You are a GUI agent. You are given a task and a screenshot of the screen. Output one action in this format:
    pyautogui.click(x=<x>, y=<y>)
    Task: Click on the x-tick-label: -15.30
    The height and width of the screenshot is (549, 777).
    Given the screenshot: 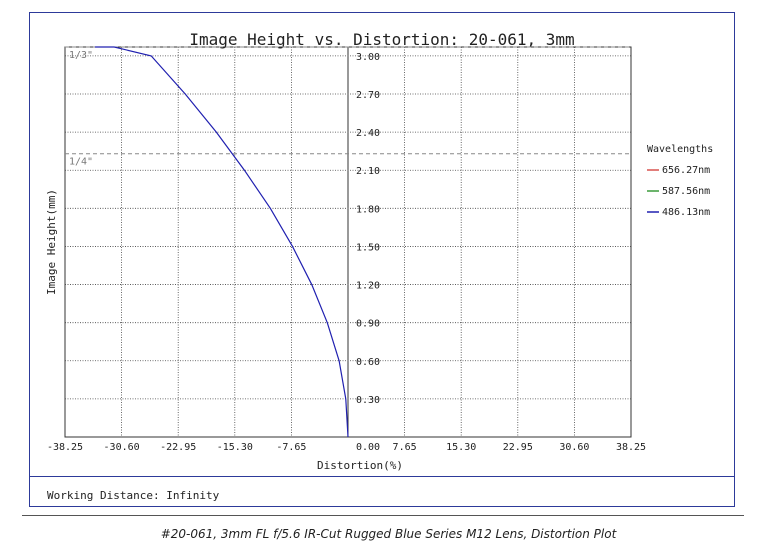 What is the action you would take?
    pyautogui.click(x=235, y=447)
    